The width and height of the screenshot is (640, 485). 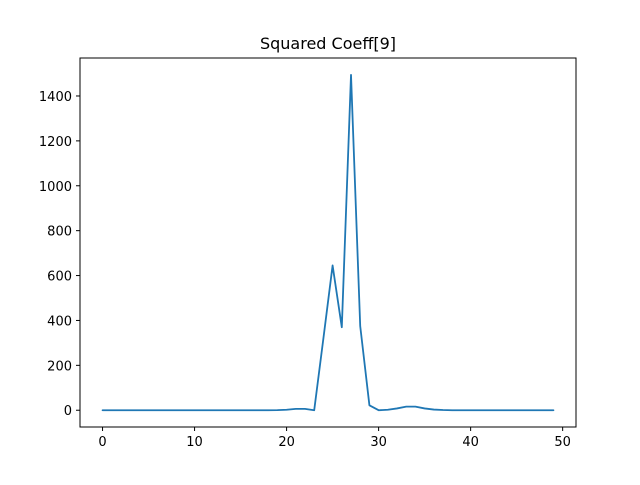 I want to click on y-tick-label: 600, so click(x=59, y=277).